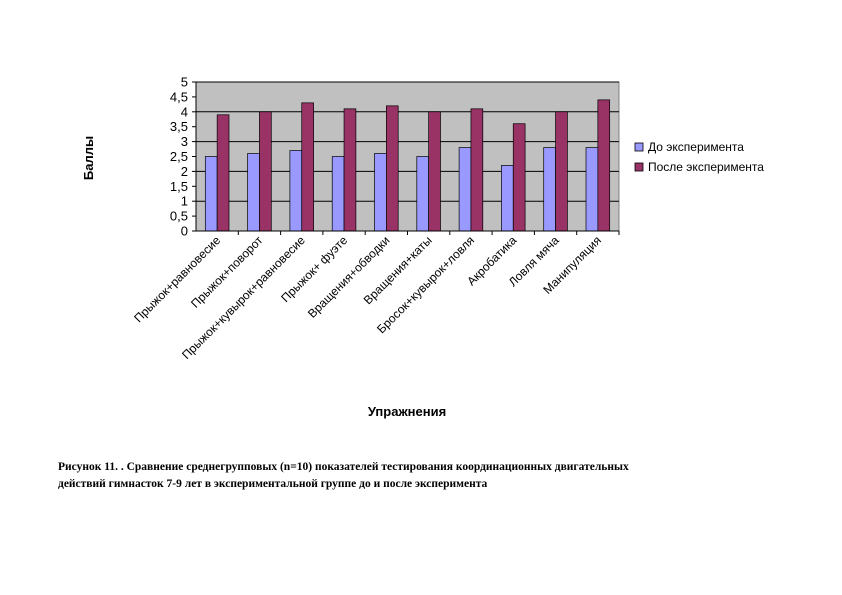 This screenshot has height=595, width=842. I want to click on y-tick-label: 5, so click(184, 82).